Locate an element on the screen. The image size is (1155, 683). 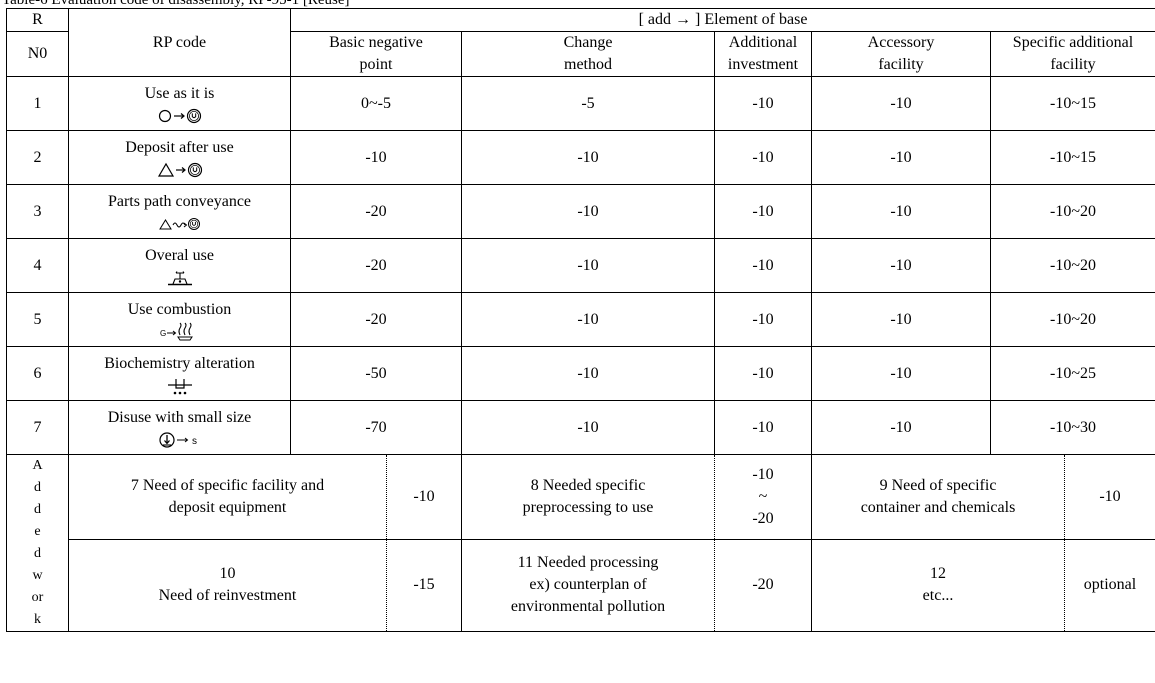
disuse-icon: s is located at coordinates (179, 440).